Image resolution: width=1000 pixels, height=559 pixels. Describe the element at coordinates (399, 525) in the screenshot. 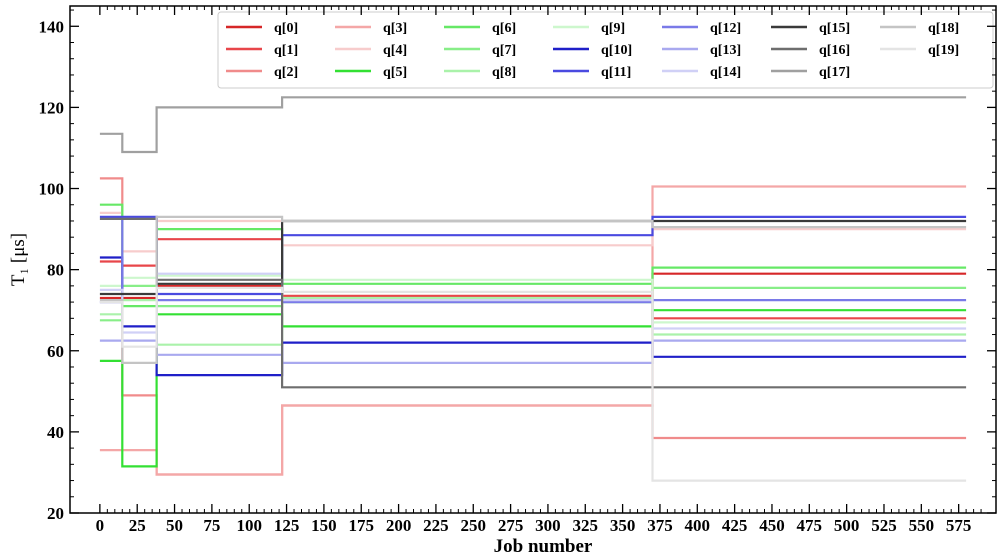

I see `x-tick-label: 200` at that location.